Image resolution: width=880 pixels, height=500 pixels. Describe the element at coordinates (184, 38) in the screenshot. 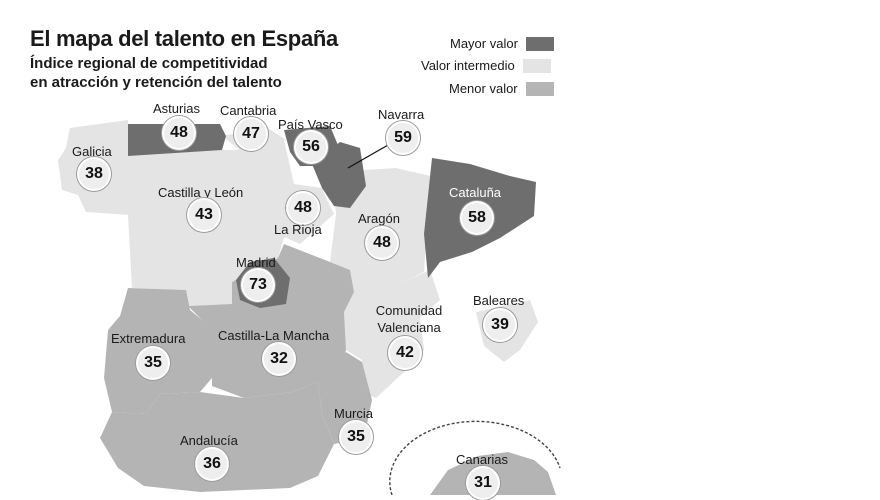

I see `map-title: El mapa del talento en España` at that location.